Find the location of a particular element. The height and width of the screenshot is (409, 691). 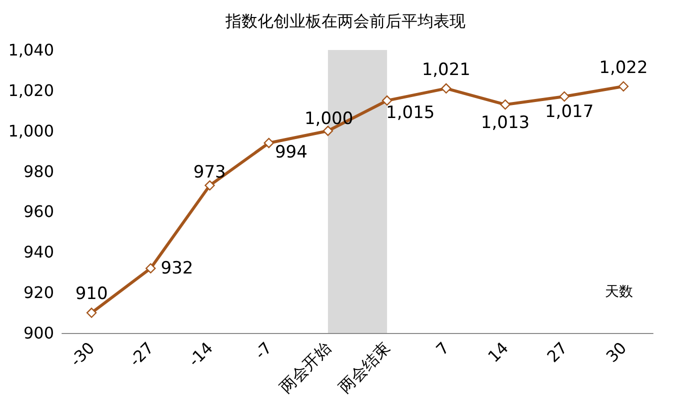

x-tick-label: 两会开始 is located at coordinates (305, 367).